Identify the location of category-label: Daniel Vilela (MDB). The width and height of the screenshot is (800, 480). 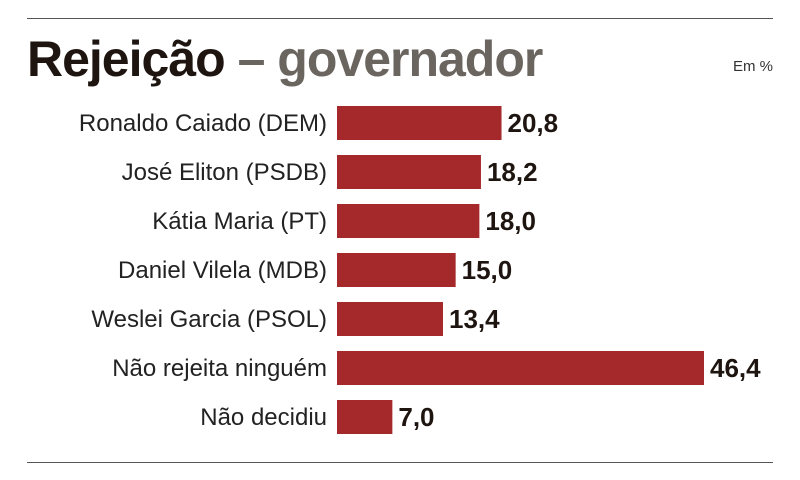
(222, 270).